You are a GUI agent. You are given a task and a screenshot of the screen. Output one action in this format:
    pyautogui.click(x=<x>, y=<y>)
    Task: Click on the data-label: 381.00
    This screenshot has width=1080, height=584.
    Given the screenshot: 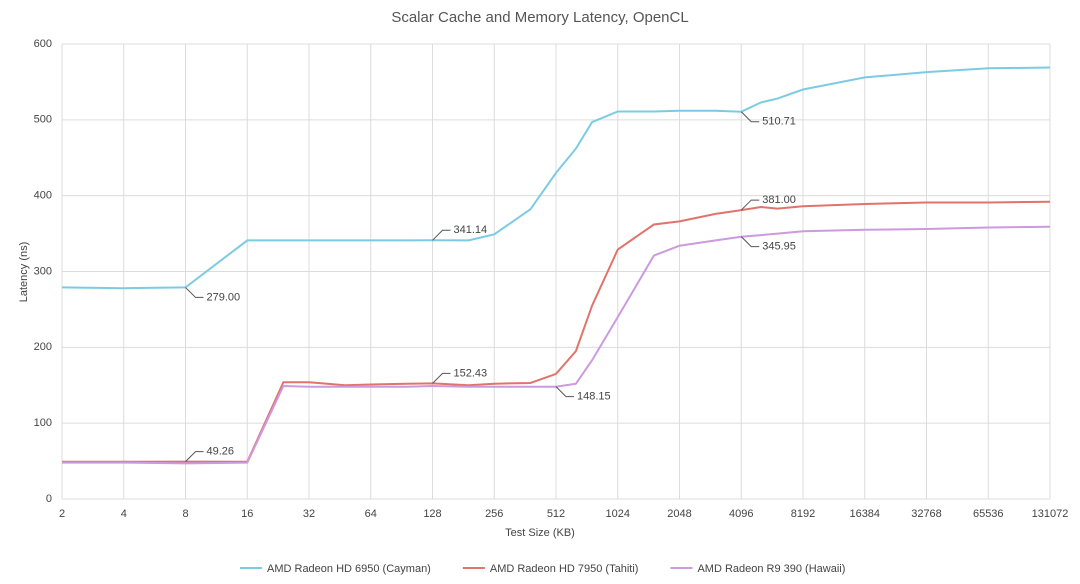 What is the action you would take?
    pyautogui.click(x=779, y=200)
    